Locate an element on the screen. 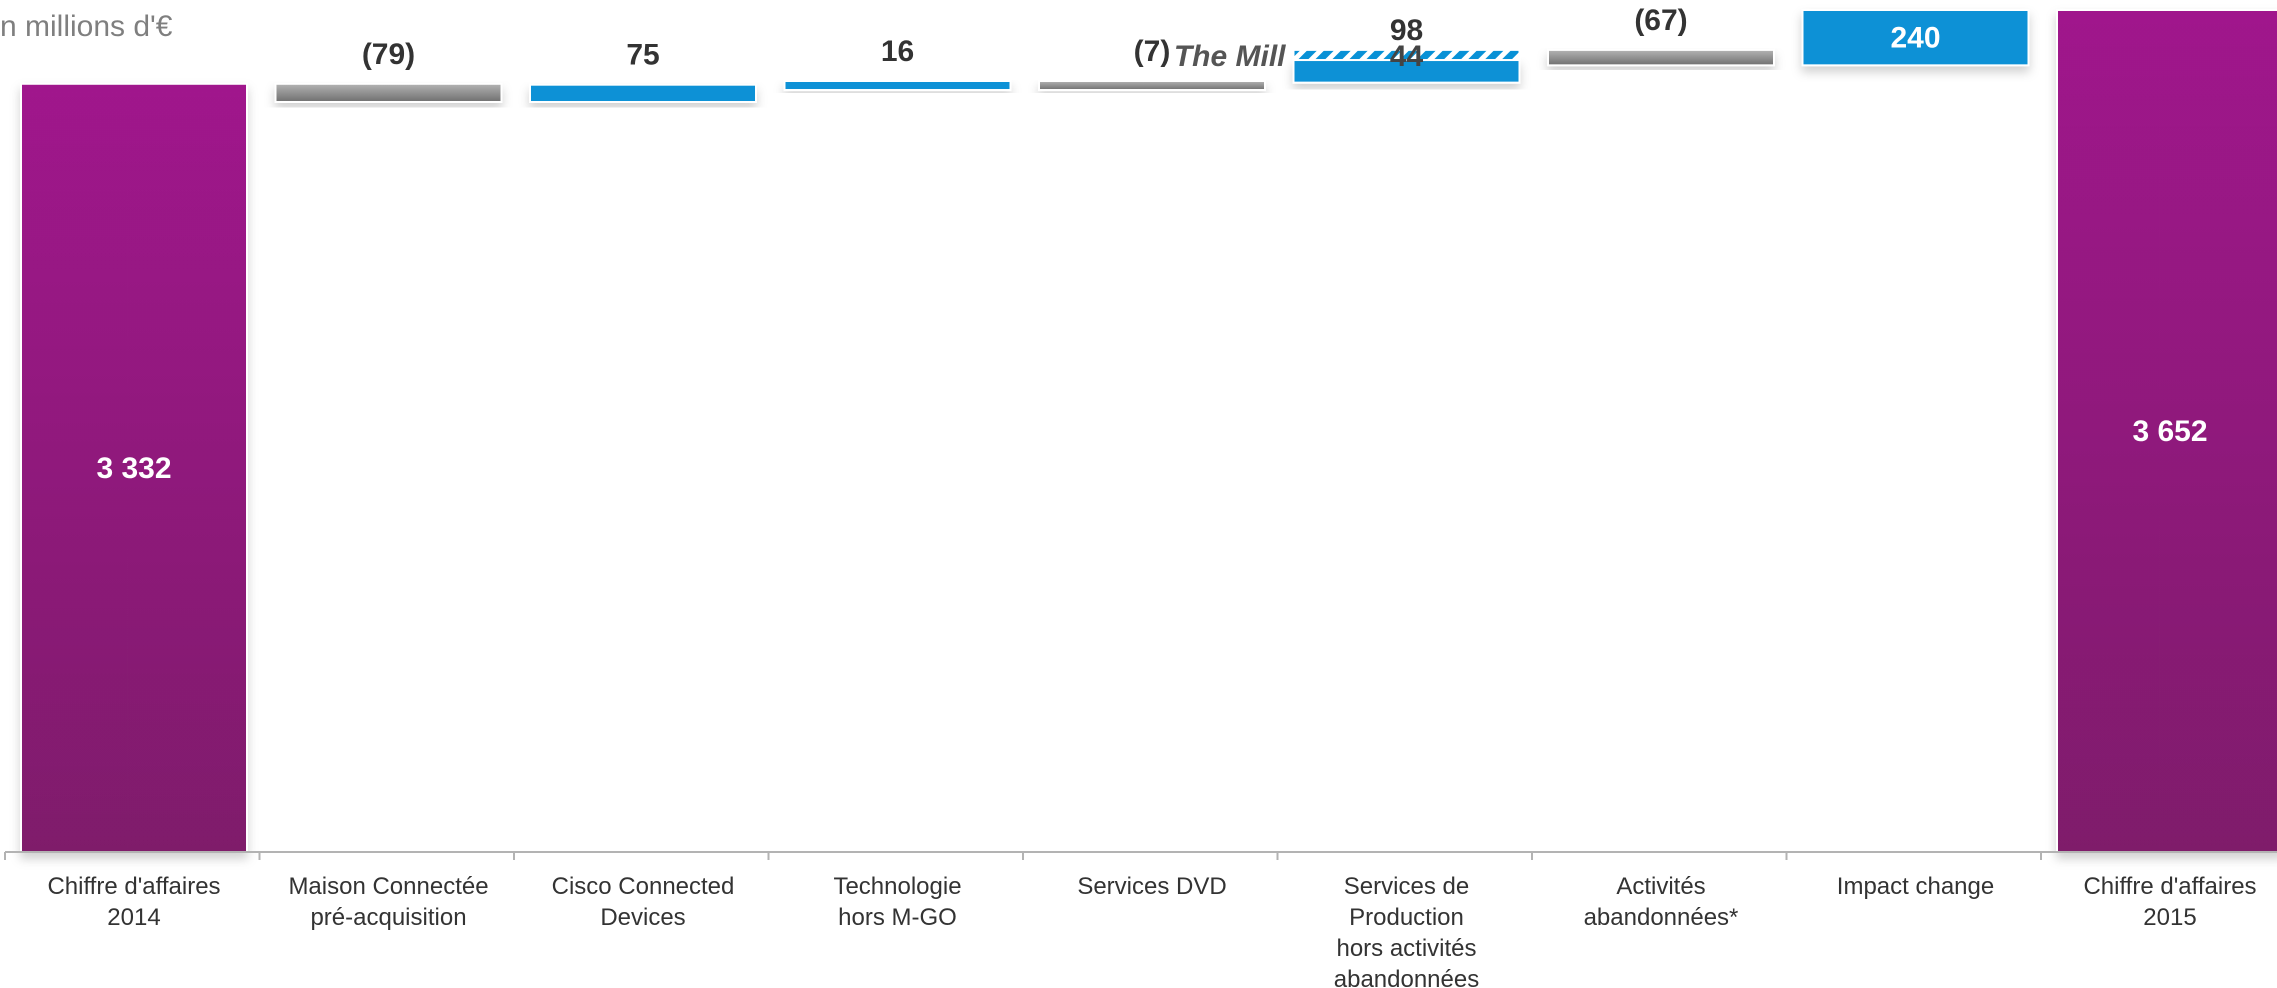 The width and height of the screenshot is (2277, 988). value-label-7: 240 is located at coordinates (1915, 38).